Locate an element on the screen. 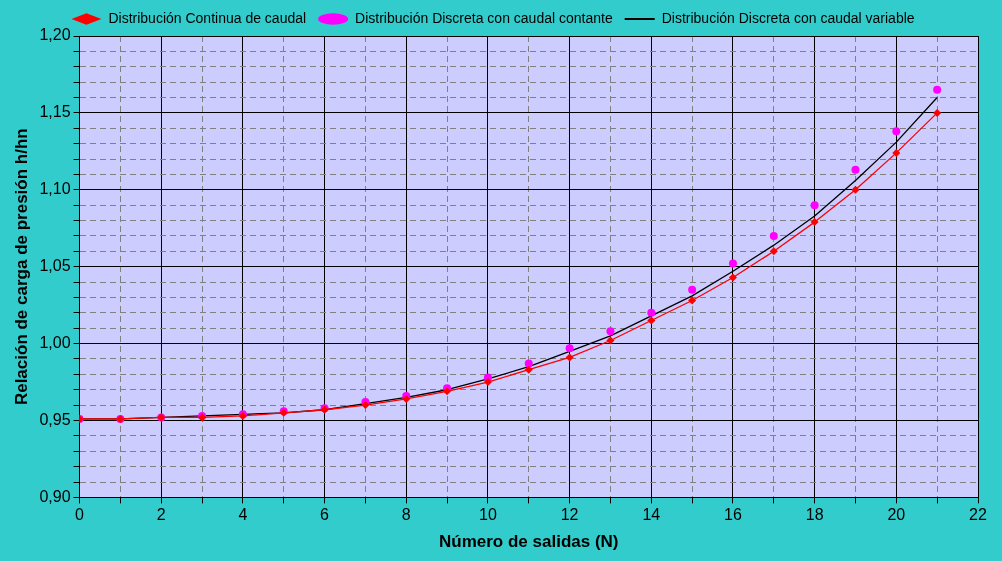  y-tick-label: 0,90 is located at coordinates (55, 496).